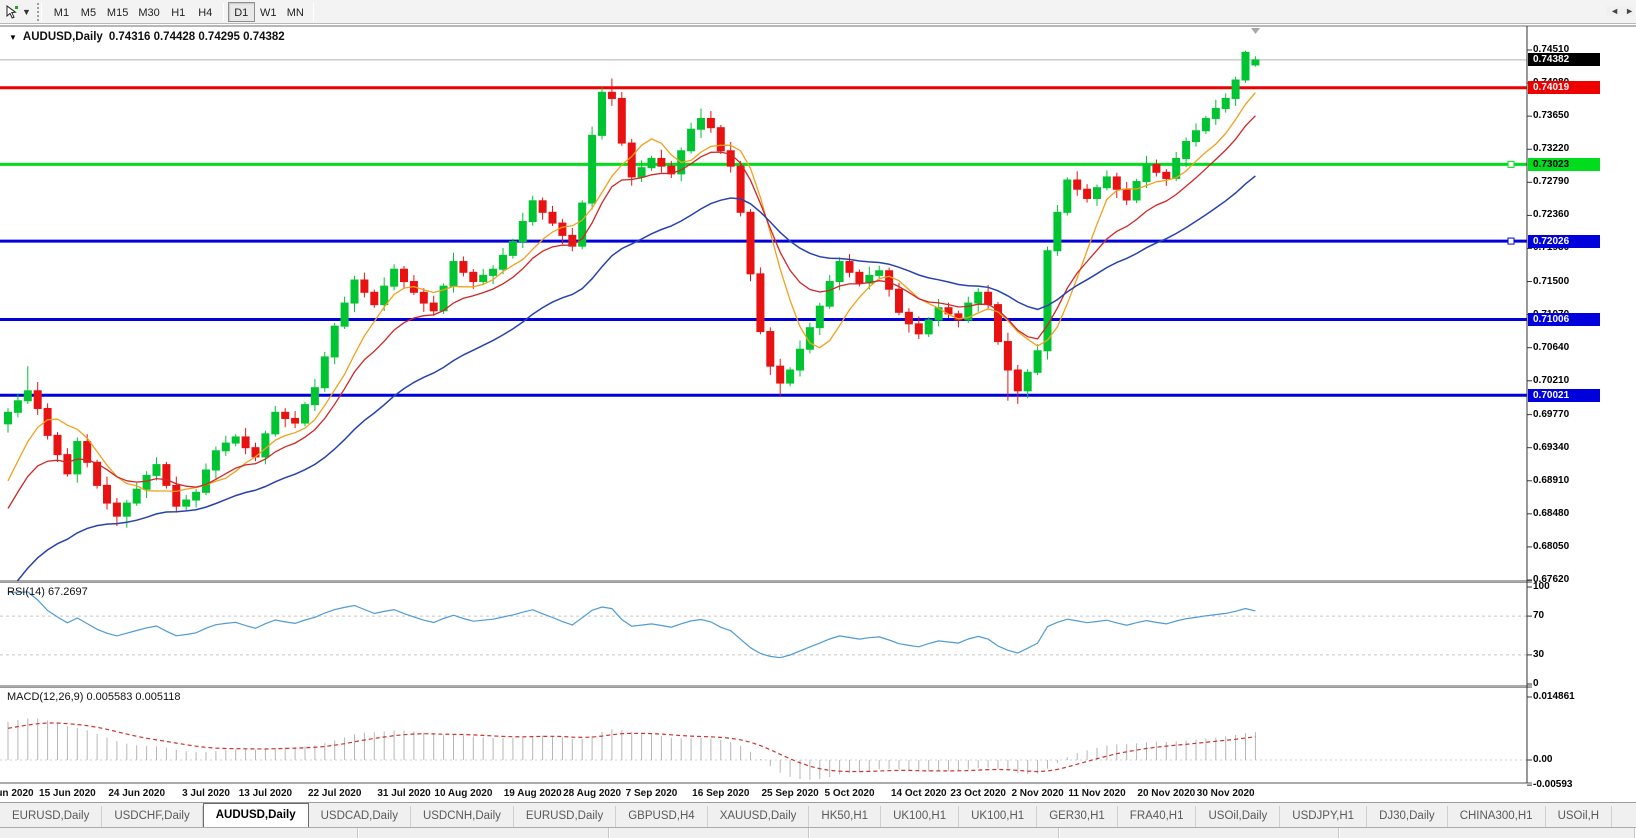  I want to click on chart-tab-audusd-daily: AUDUSD,Daily, so click(255, 815).